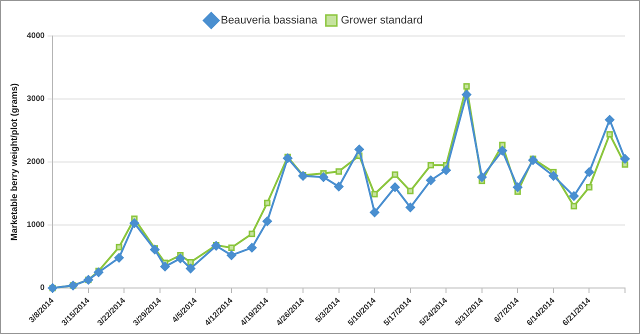 The width and height of the screenshot is (640, 334). Describe the element at coordinates (13, 162) in the screenshot. I see `y-axis-title: Marketable berry weight/plot (grams)` at that location.